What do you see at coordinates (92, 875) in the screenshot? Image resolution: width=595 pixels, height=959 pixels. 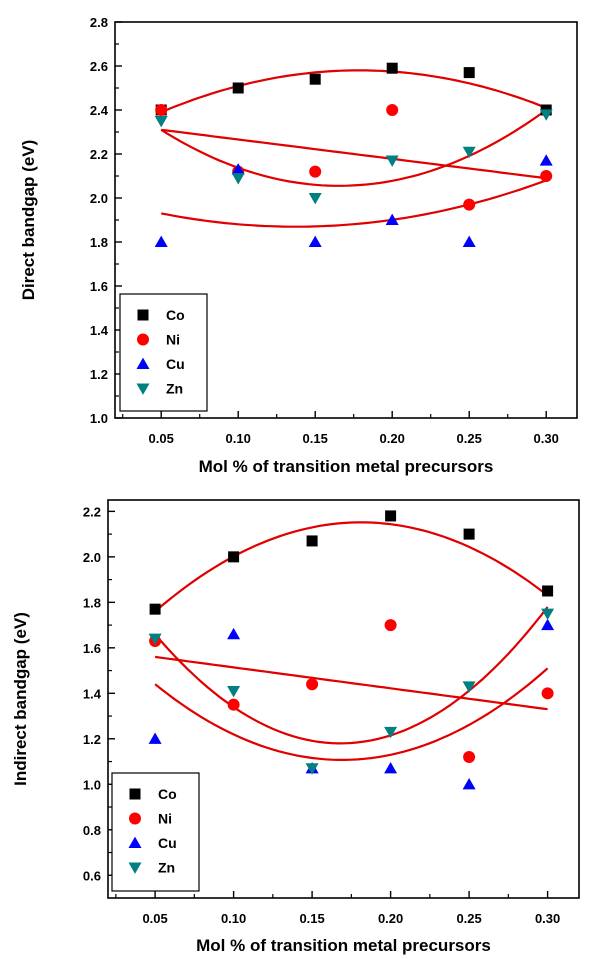 I see `y-tick-label: 0.6` at bounding box center [92, 875].